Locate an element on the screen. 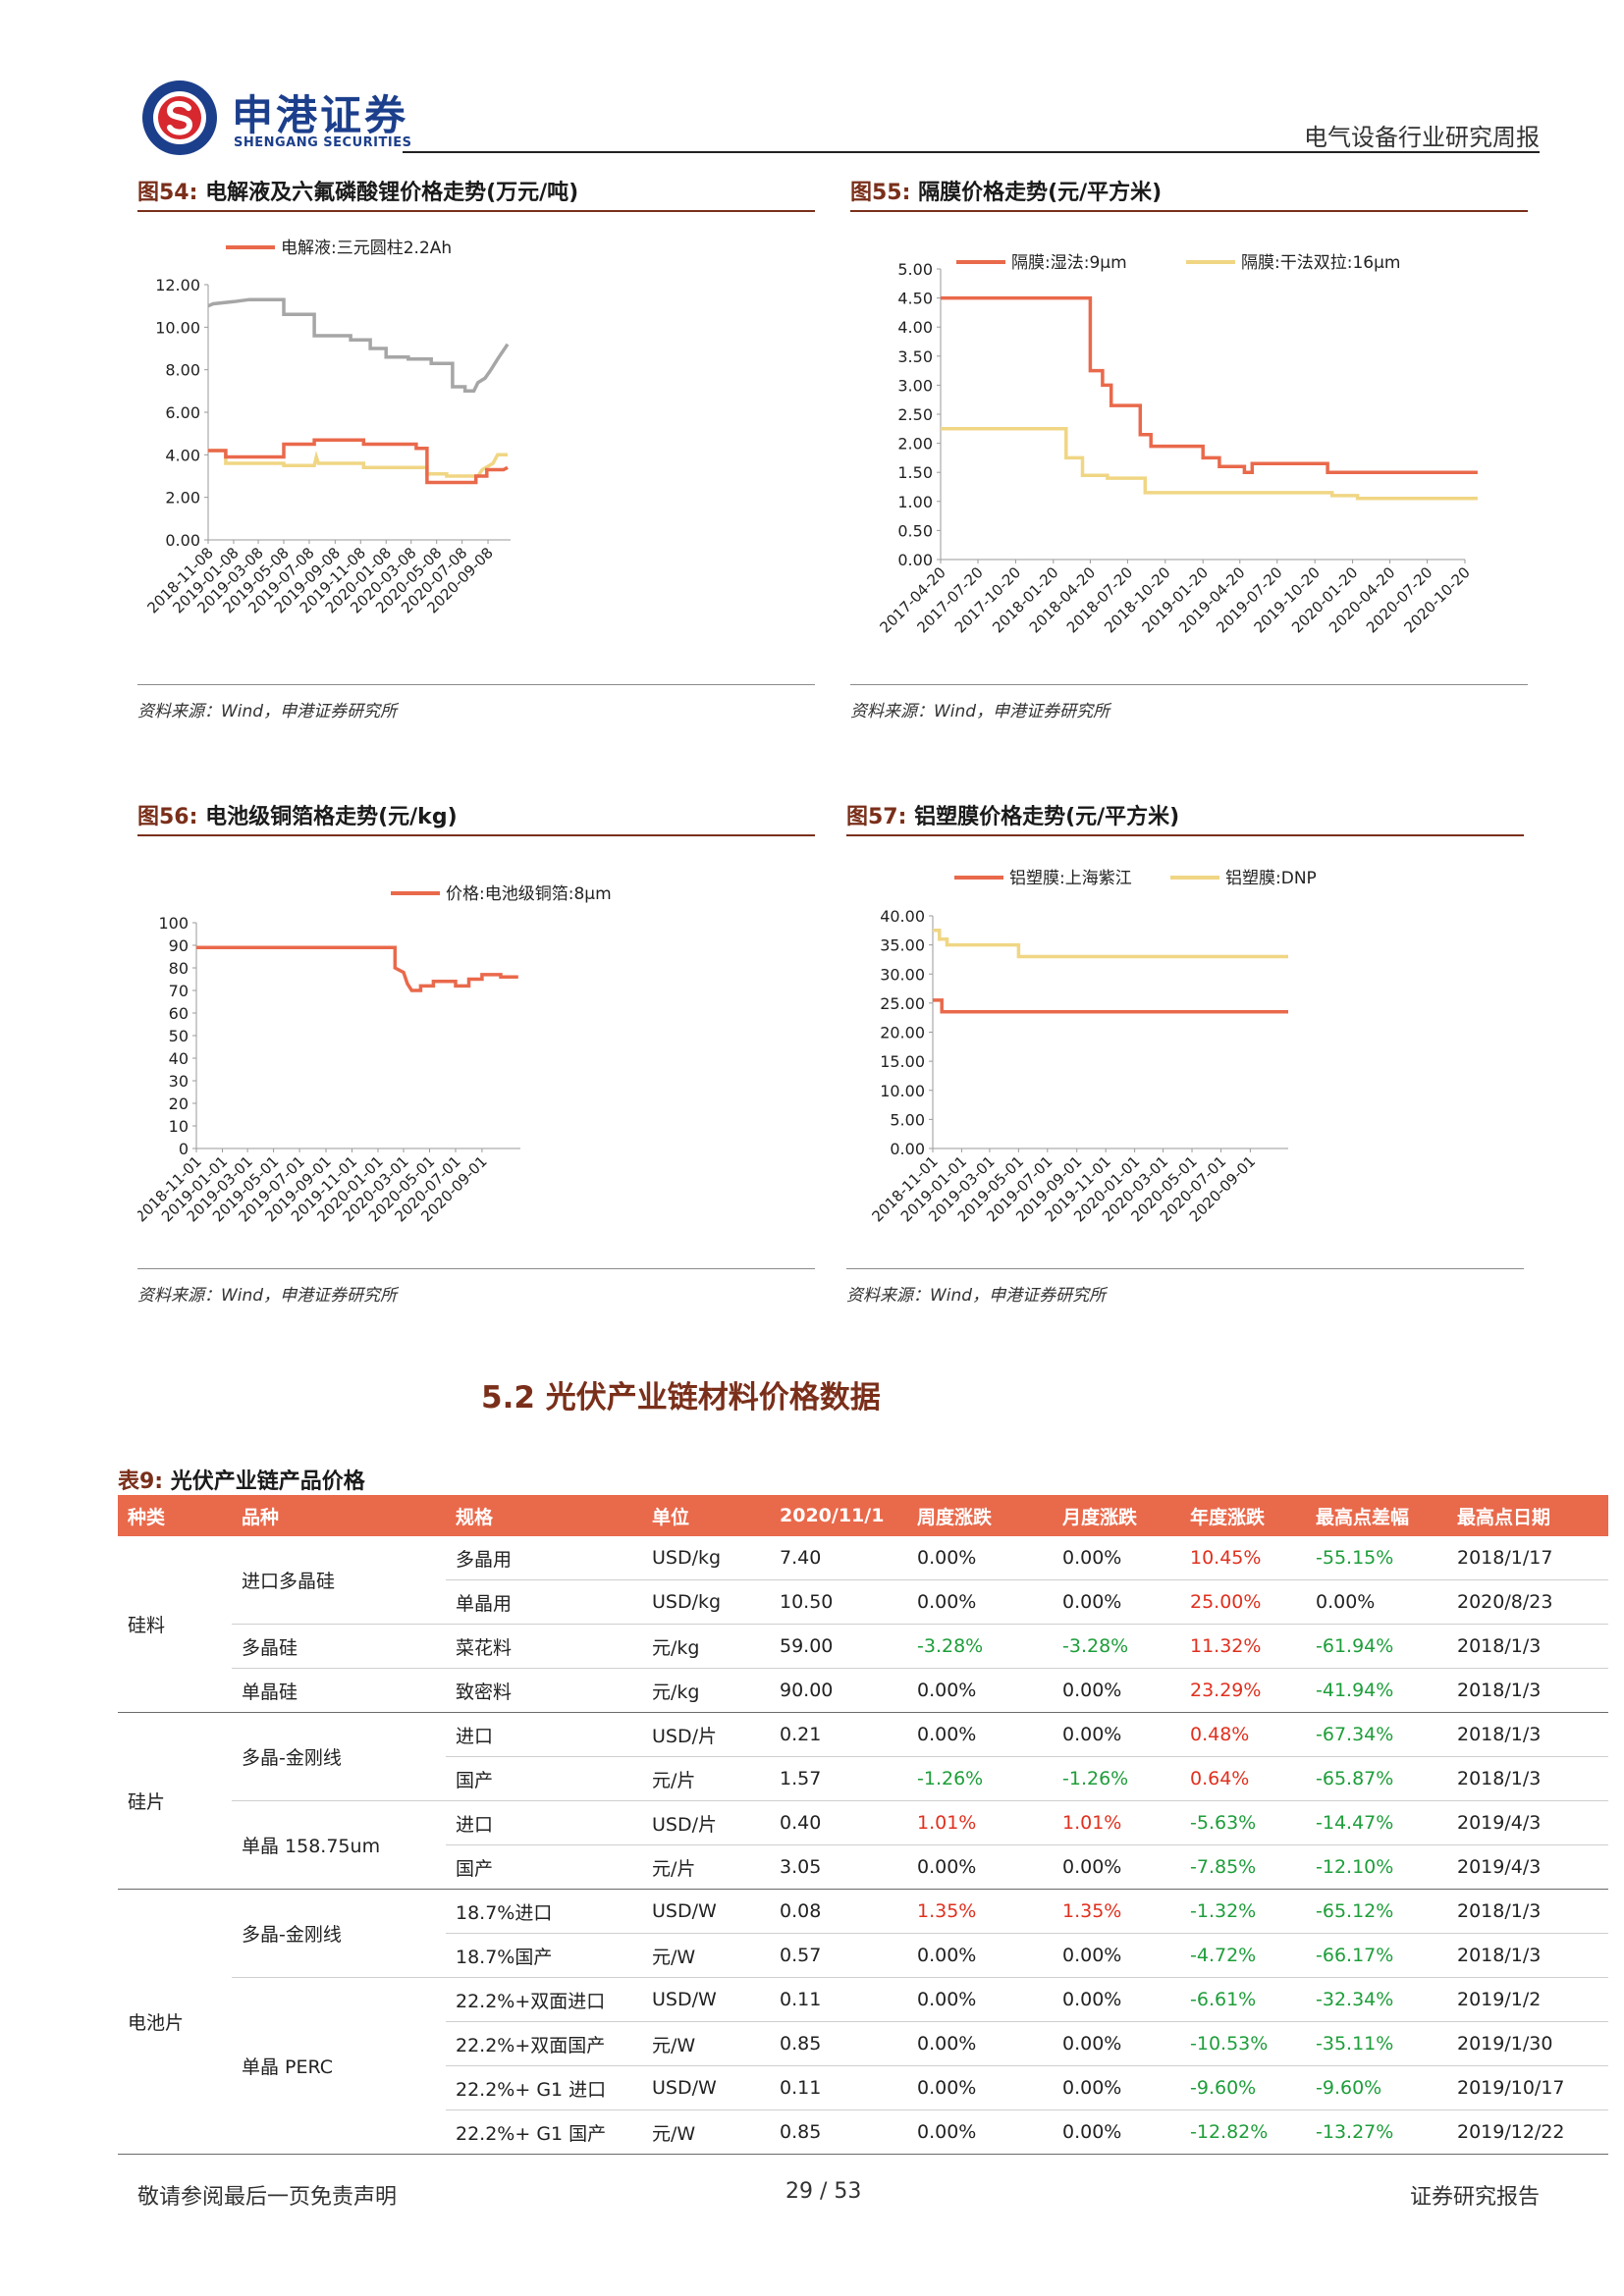  table-cell: 22.2%+双面进口 is located at coordinates (544, 1999).